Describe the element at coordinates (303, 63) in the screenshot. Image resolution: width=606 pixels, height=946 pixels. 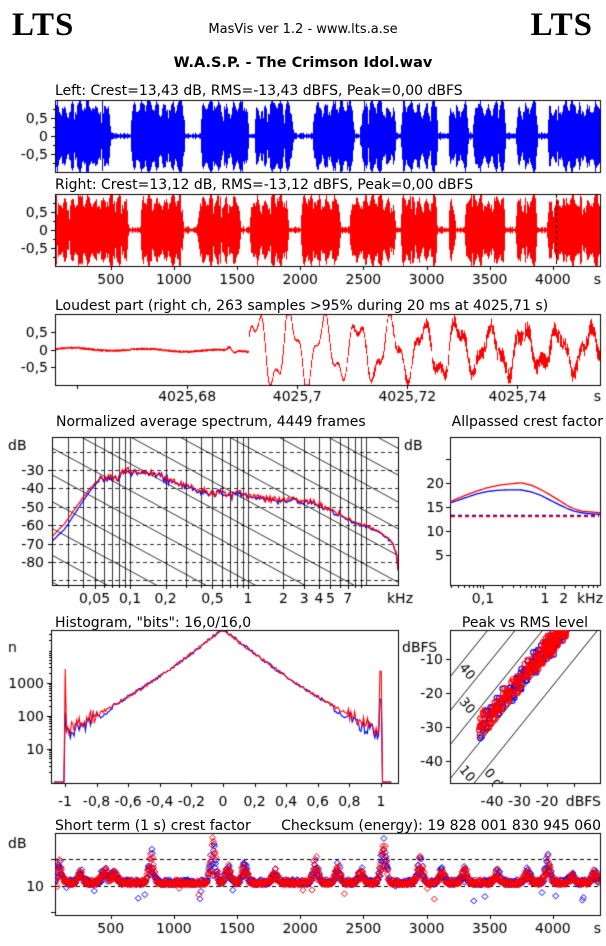
I see `page-title: W.A.S.P. - The Crimson Idol.wav` at that location.